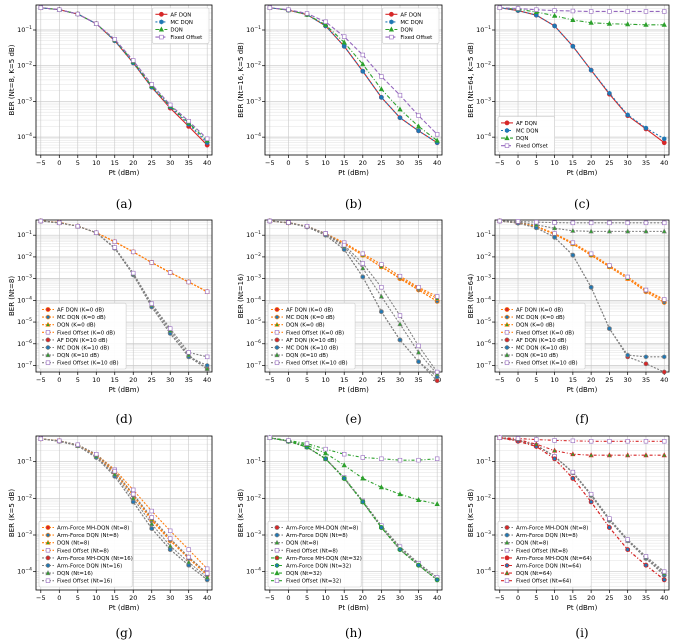 Image resolution: width=685 pixels, height=644 pixels. I want to click on legend-label: DQN (Nt=32), so click(304, 574).